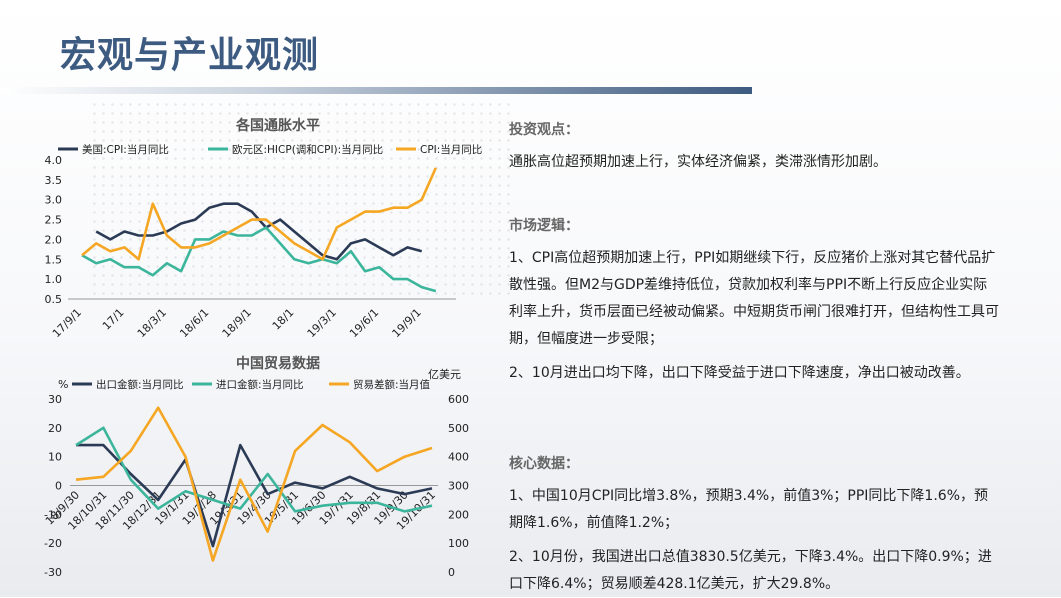 This screenshot has height=598, width=1061. I want to click on right-y-tick-label: 100, so click(458, 543).